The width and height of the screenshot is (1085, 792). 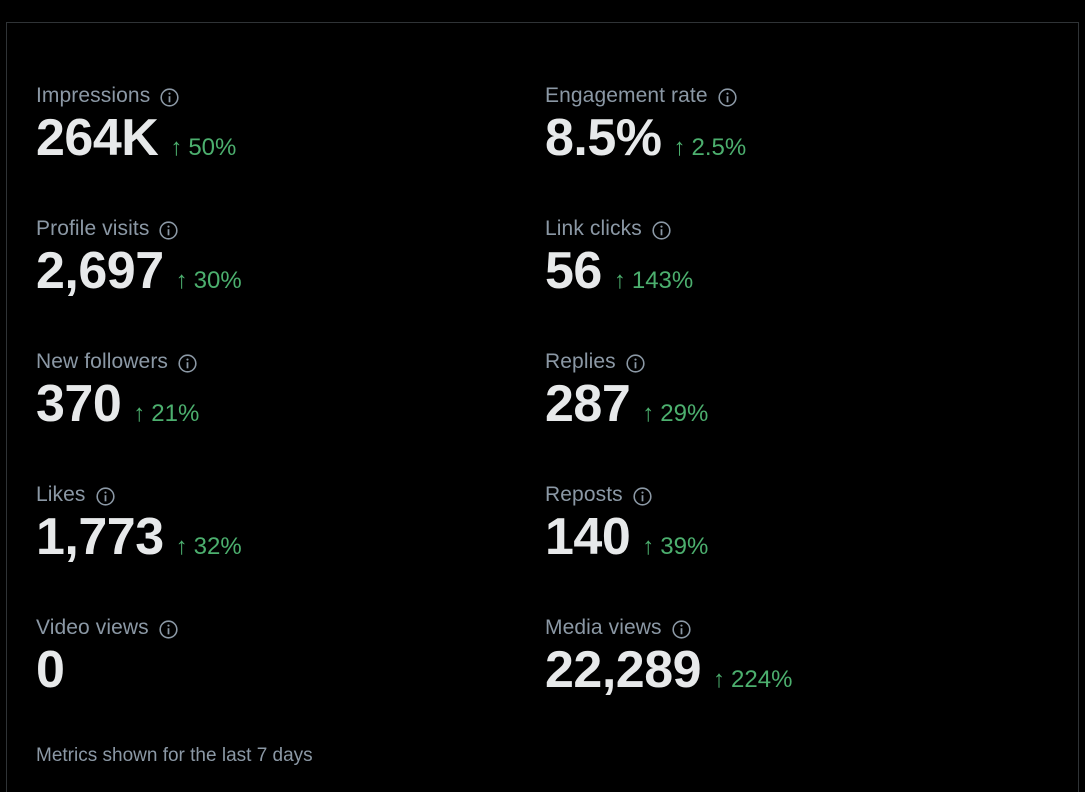 What do you see at coordinates (662, 280) in the screenshot?
I see `metric-change-value: 143%` at bounding box center [662, 280].